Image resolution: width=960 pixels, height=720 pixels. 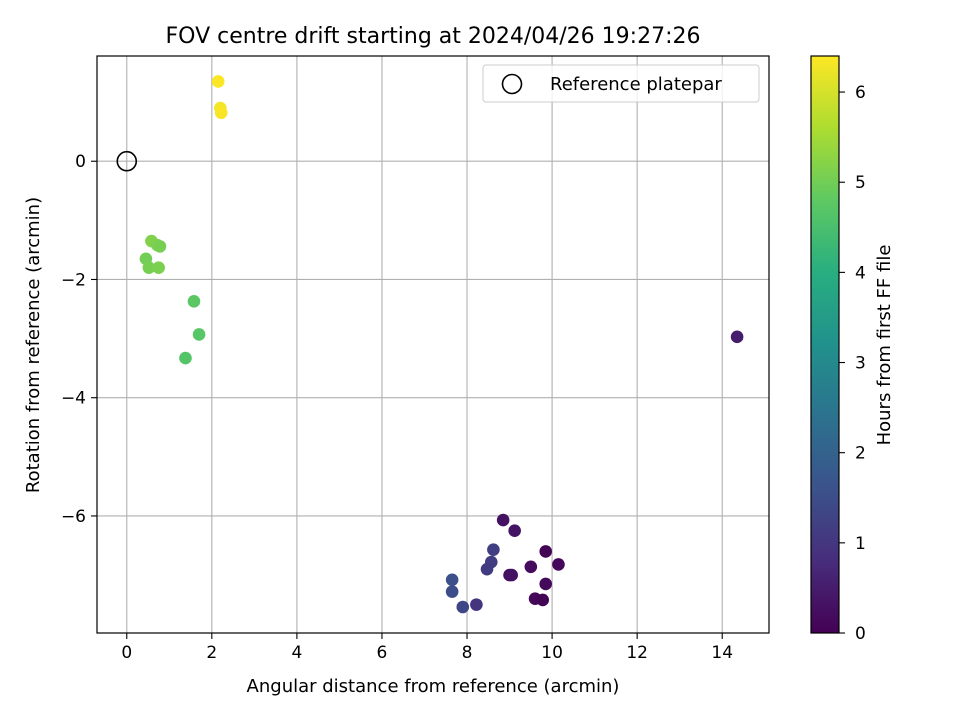 What do you see at coordinates (73, 280) in the screenshot?
I see `y-tick-label: −2` at bounding box center [73, 280].